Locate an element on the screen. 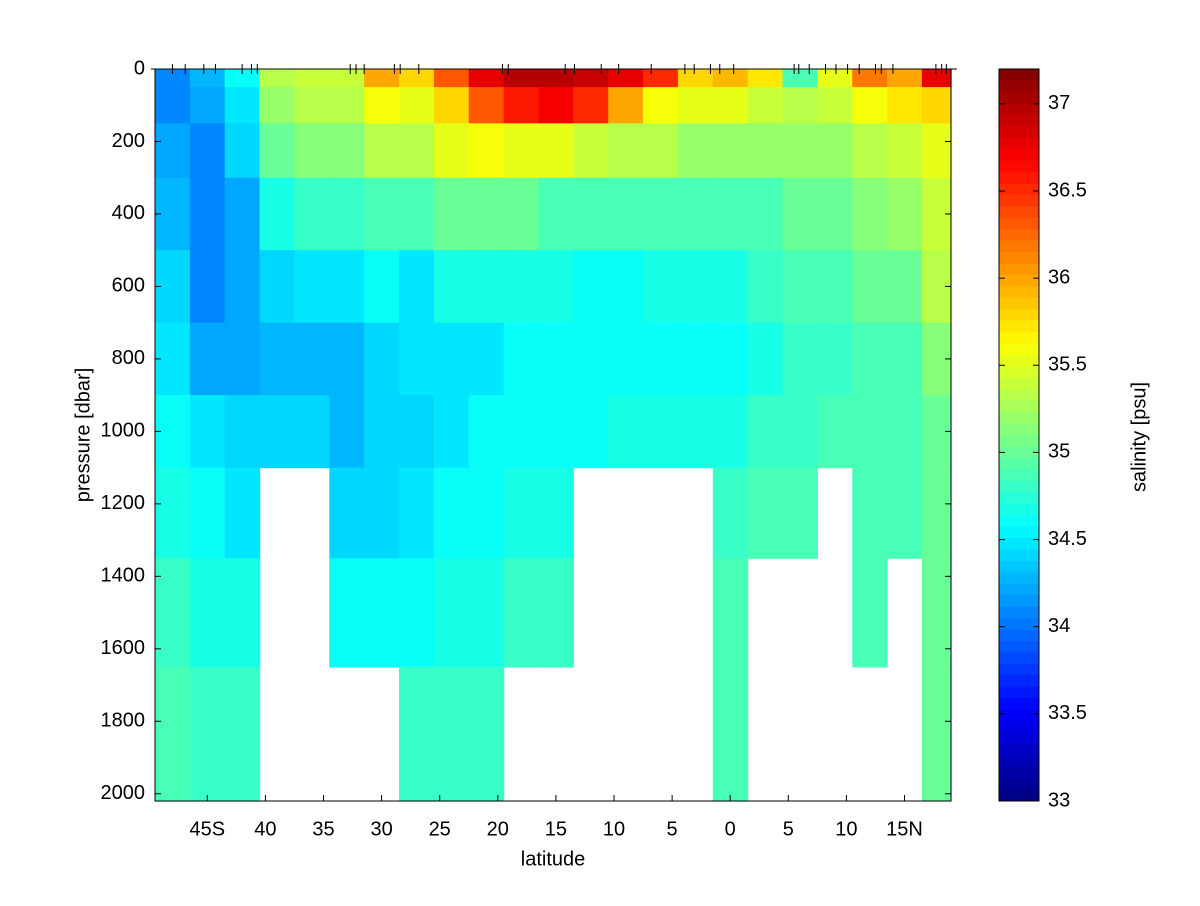  y-tick-label: 2000 is located at coordinates (123, 793).